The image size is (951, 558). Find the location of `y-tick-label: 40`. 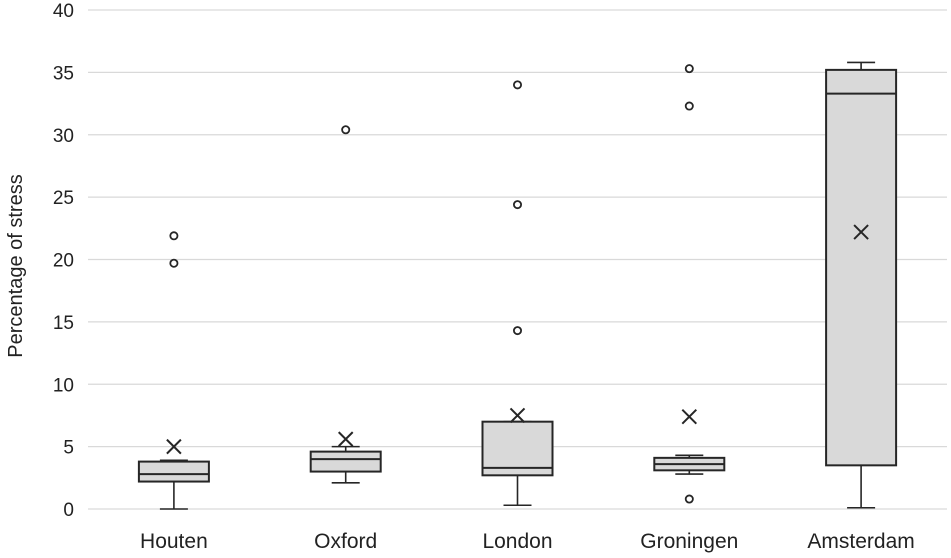

y-tick-label: 40 is located at coordinates (63, 11).